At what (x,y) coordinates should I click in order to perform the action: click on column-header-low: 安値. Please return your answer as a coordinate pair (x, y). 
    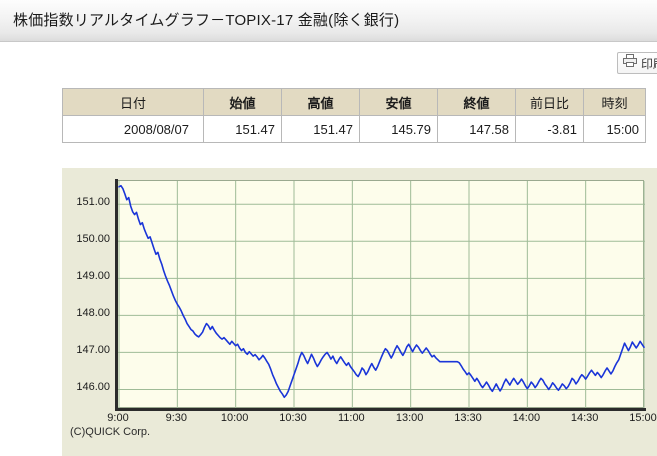
    Looking at the image, I should click on (398, 102).